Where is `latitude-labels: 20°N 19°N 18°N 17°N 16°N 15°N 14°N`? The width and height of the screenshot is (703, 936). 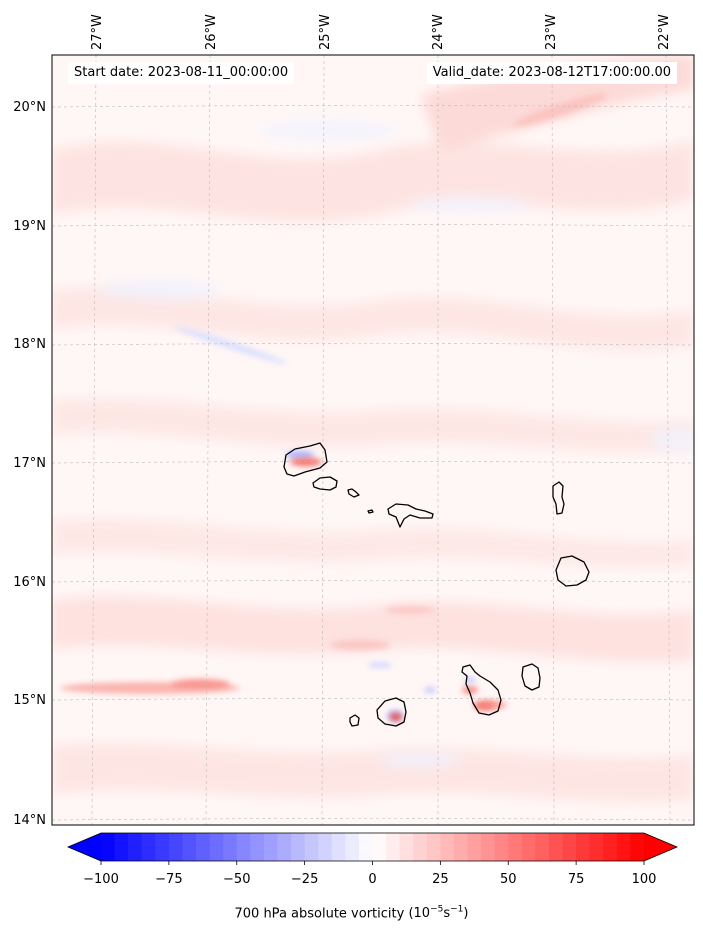
latitude-labels: 20°N 19°N 18°N 17°N 16°N 15°N 14°N is located at coordinates (29, 464).